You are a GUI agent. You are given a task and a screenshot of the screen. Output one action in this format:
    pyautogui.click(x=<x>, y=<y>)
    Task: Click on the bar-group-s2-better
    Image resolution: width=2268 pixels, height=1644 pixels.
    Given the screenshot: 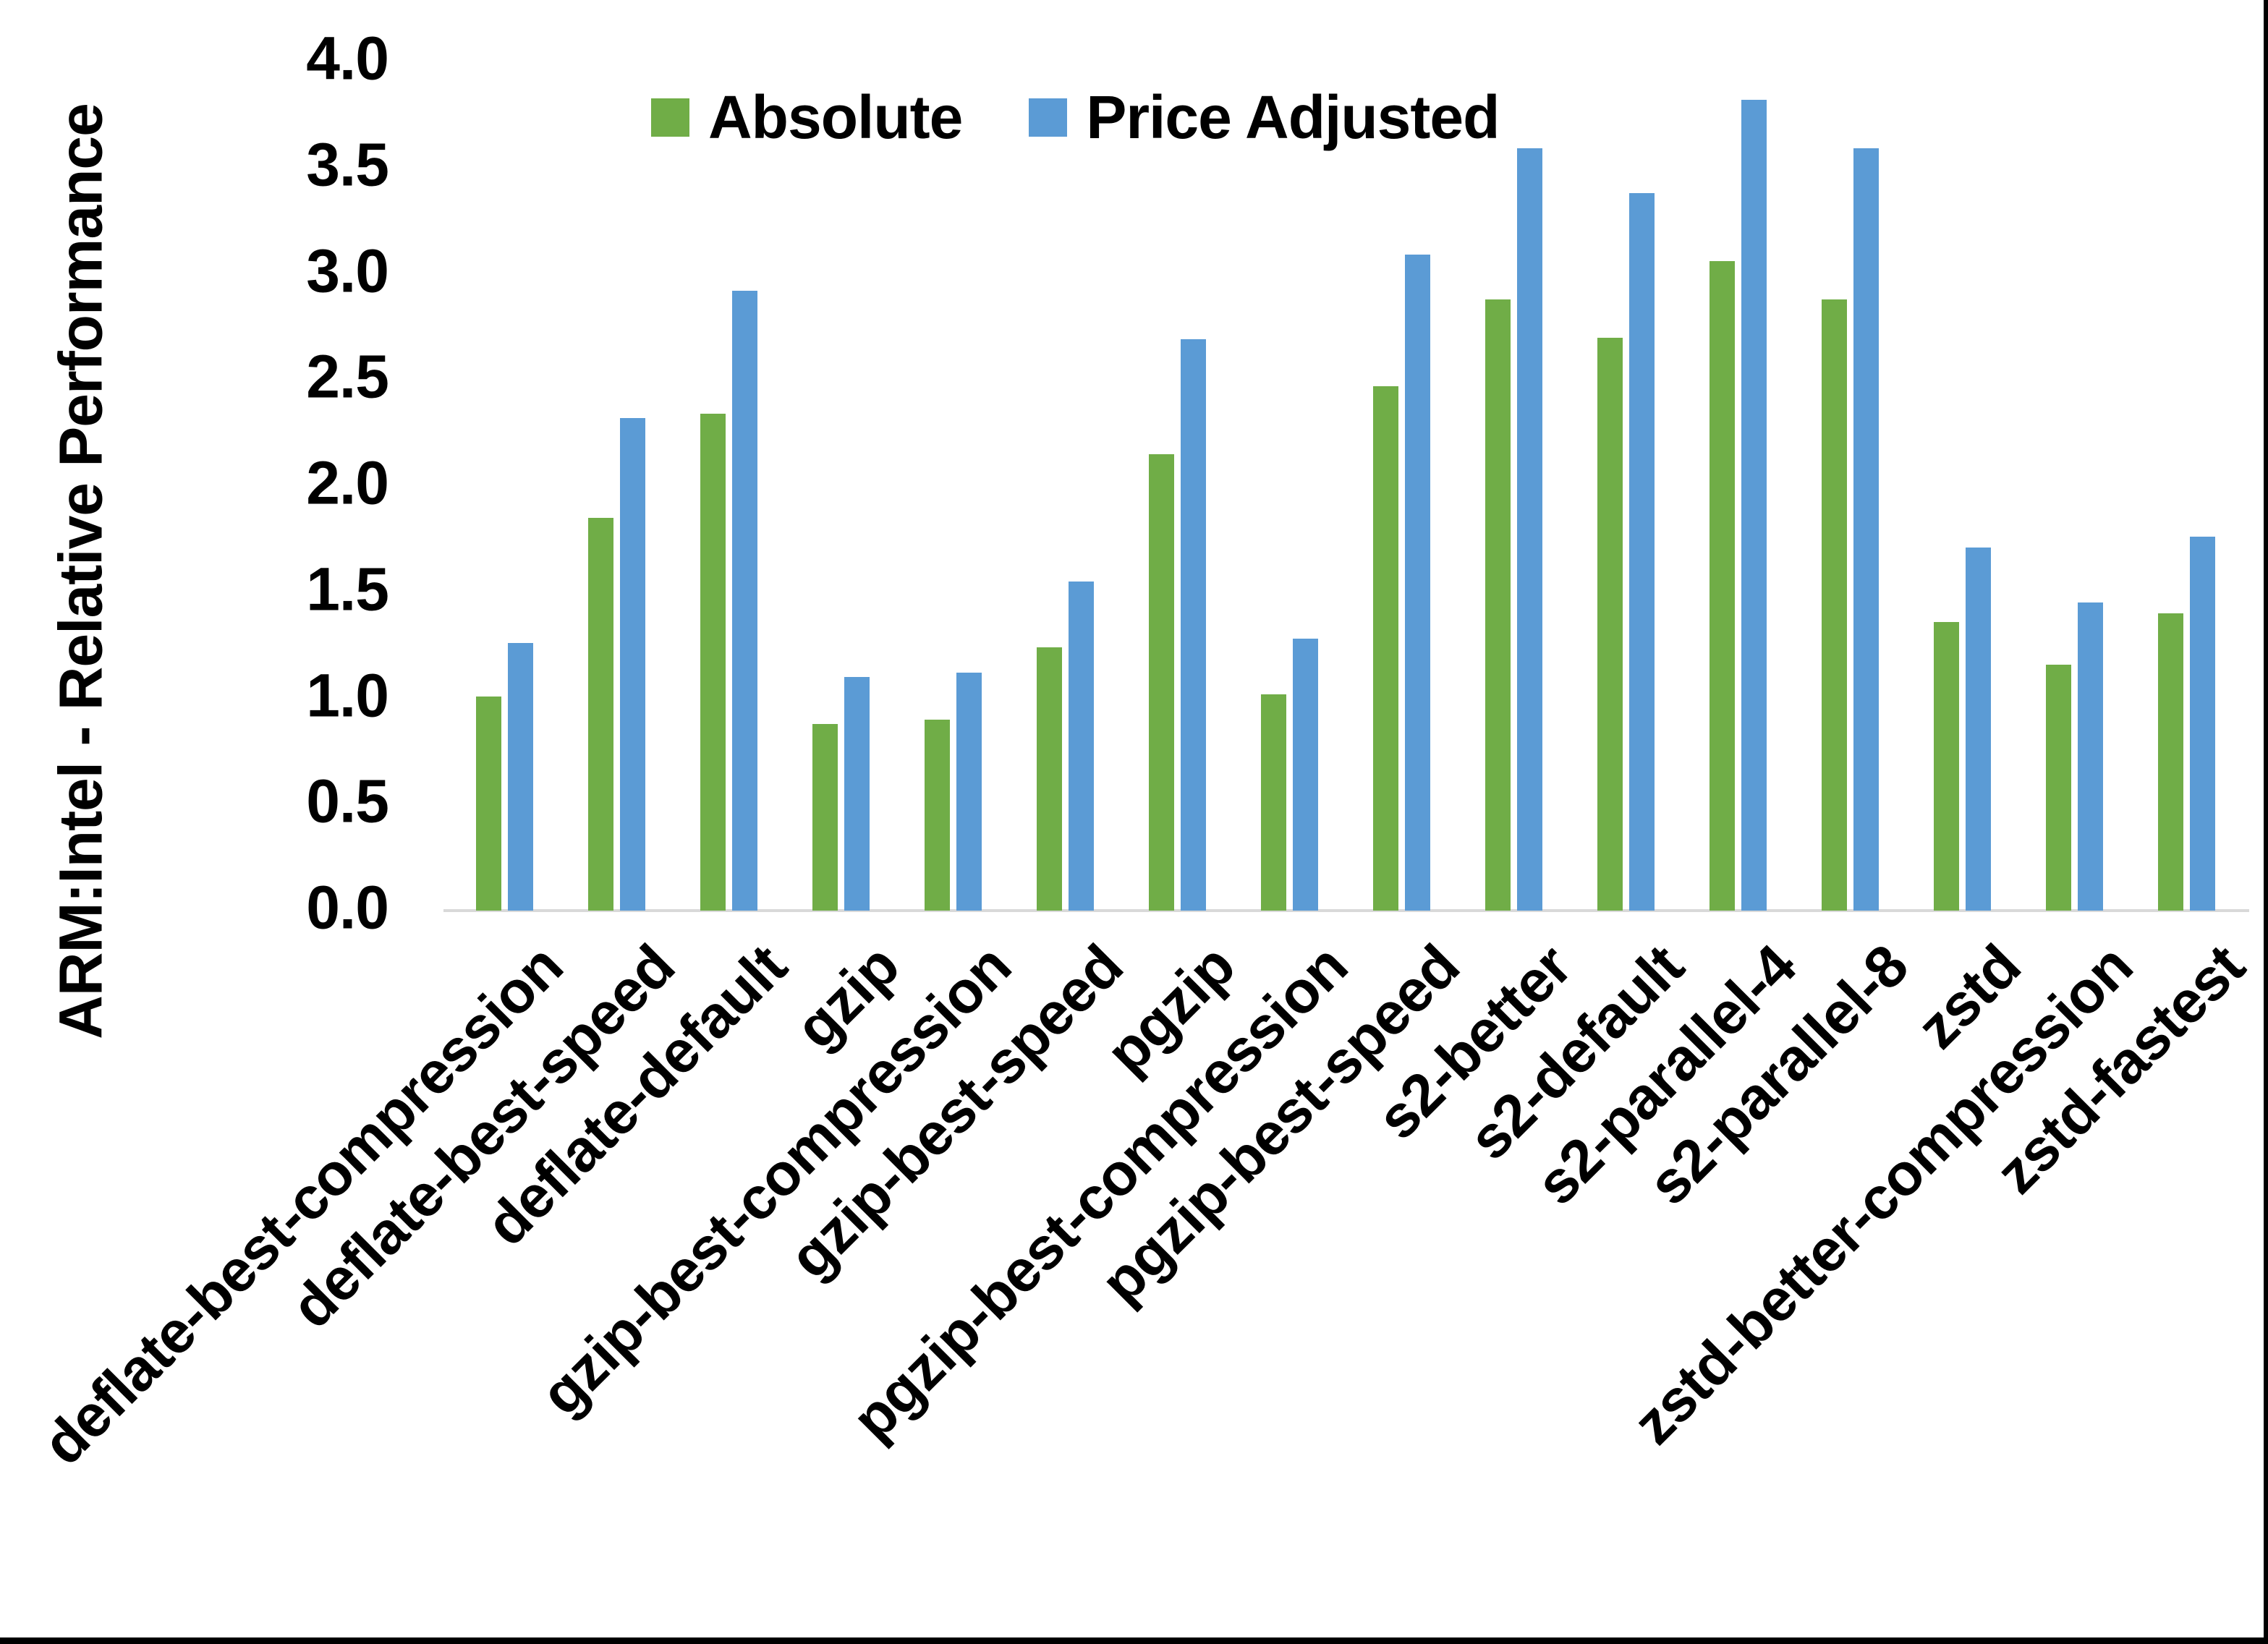 What is the action you would take?
    pyautogui.click(x=1514, y=486)
    